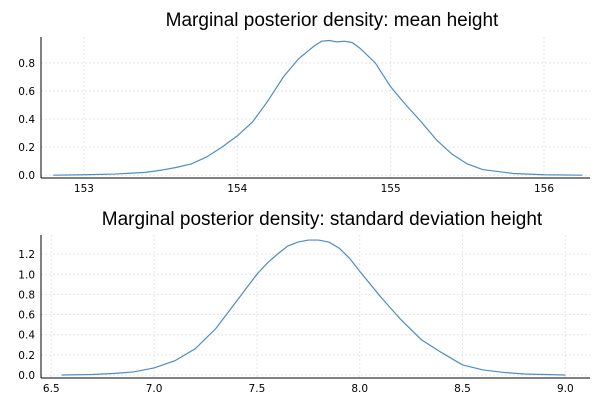 This screenshot has height=406, width=616. What do you see at coordinates (154, 389) in the screenshot?
I see `x-tick-label: 7.0` at bounding box center [154, 389].